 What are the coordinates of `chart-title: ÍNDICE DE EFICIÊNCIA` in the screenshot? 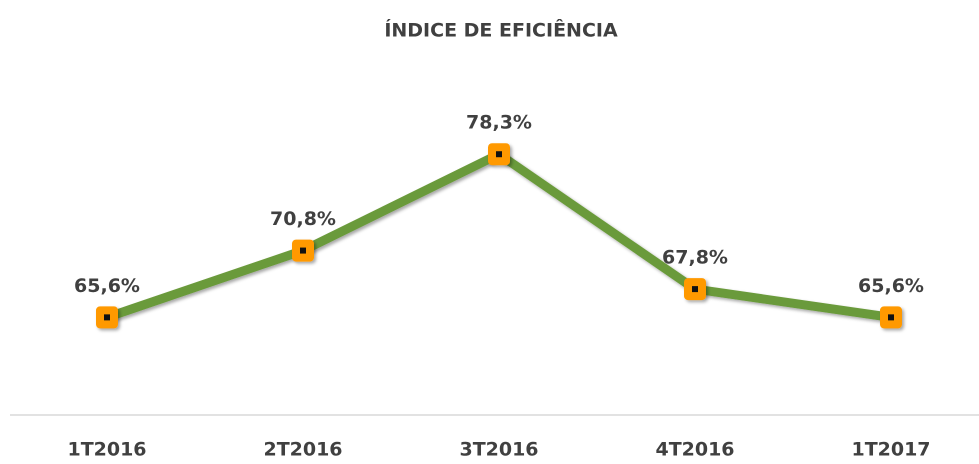 It's located at (501, 30).